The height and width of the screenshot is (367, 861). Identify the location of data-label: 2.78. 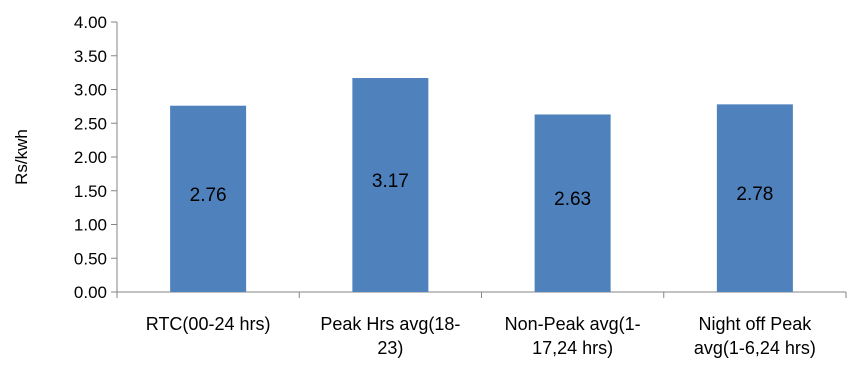
(754, 194).